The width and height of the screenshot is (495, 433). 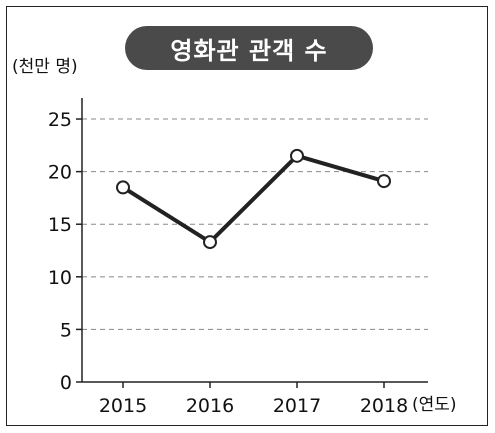 What do you see at coordinates (60, 120) in the screenshot?
I see `y-tick-label: 25` at bounding box center [60, 120].